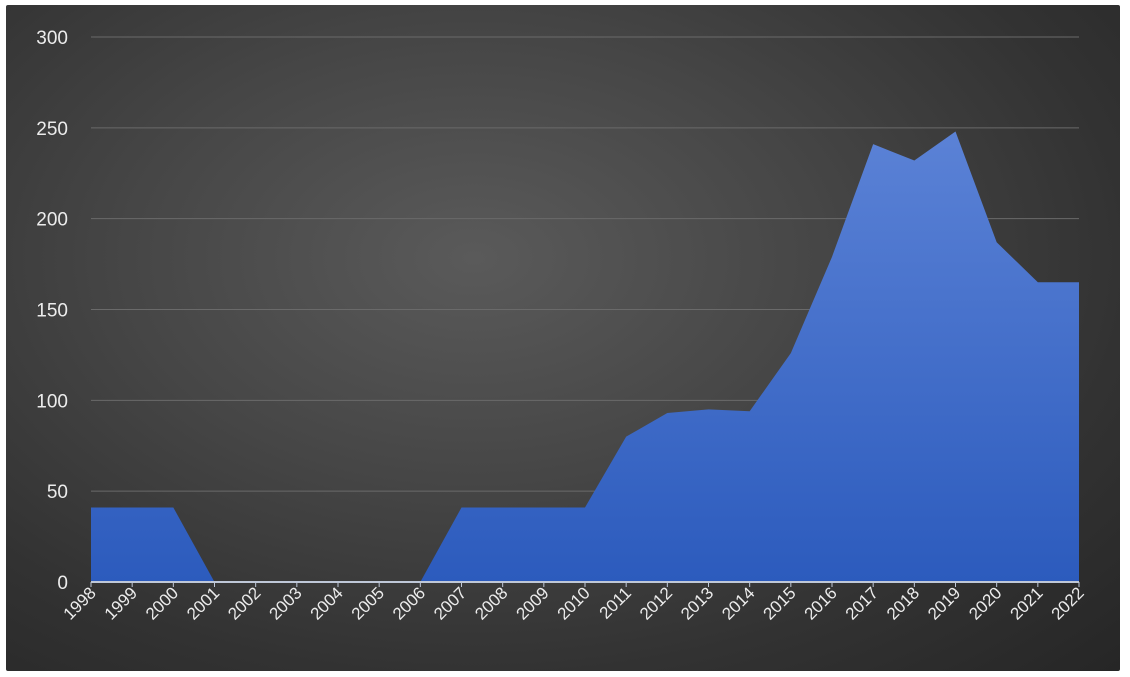 The width and height of the screenshot is (1130, 677). What do you see at coordinates (121, 603) in the screenshot?
I see `x-tick-label-1999: 1999` at bounding box center [121, 603].